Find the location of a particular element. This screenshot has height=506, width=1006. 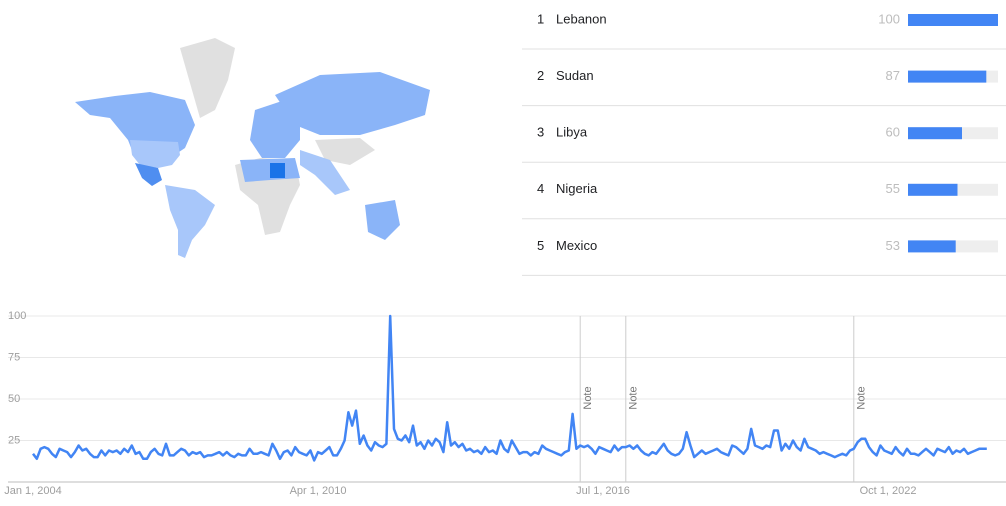

rank: 3 is located at coordinates (540, 132).